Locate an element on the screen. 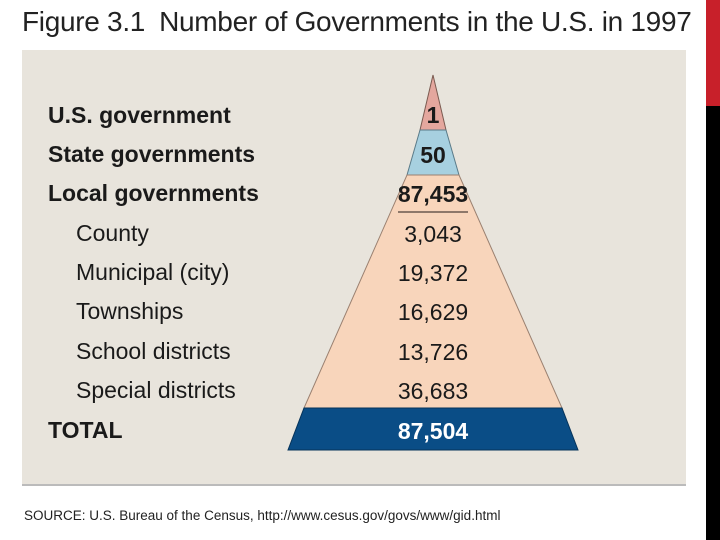 The width and height of the screenshot is (720, 540). value-townships: 16,629 is located at coordinates (433, 312).